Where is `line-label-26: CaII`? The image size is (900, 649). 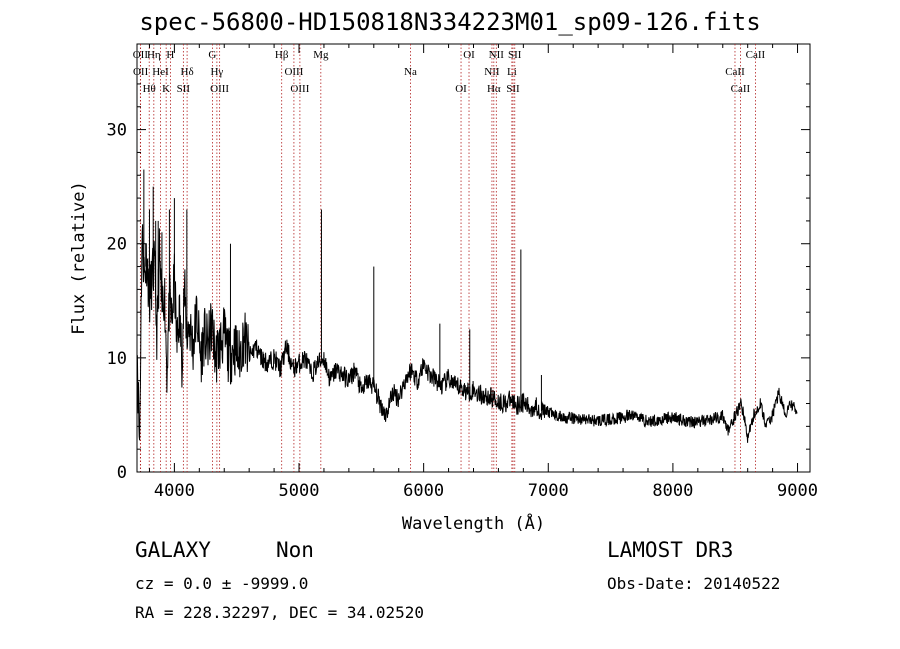
line-label-26: CaII is located at coordinates (741, 89).